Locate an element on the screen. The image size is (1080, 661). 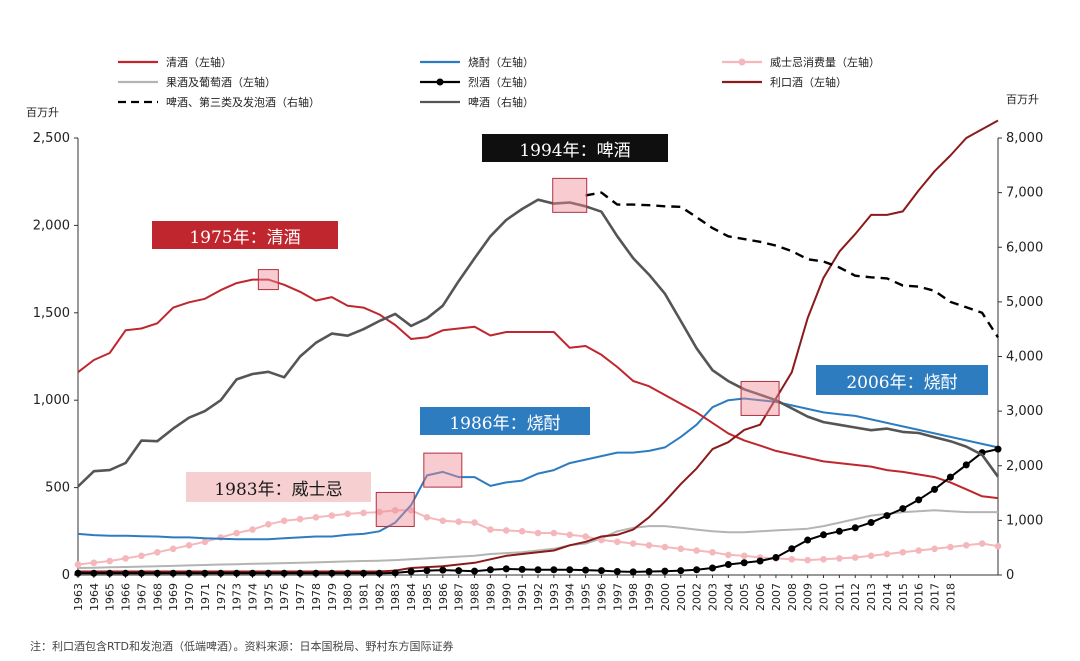
x-tick-label: 2010 is located at coordinates (824, 597).